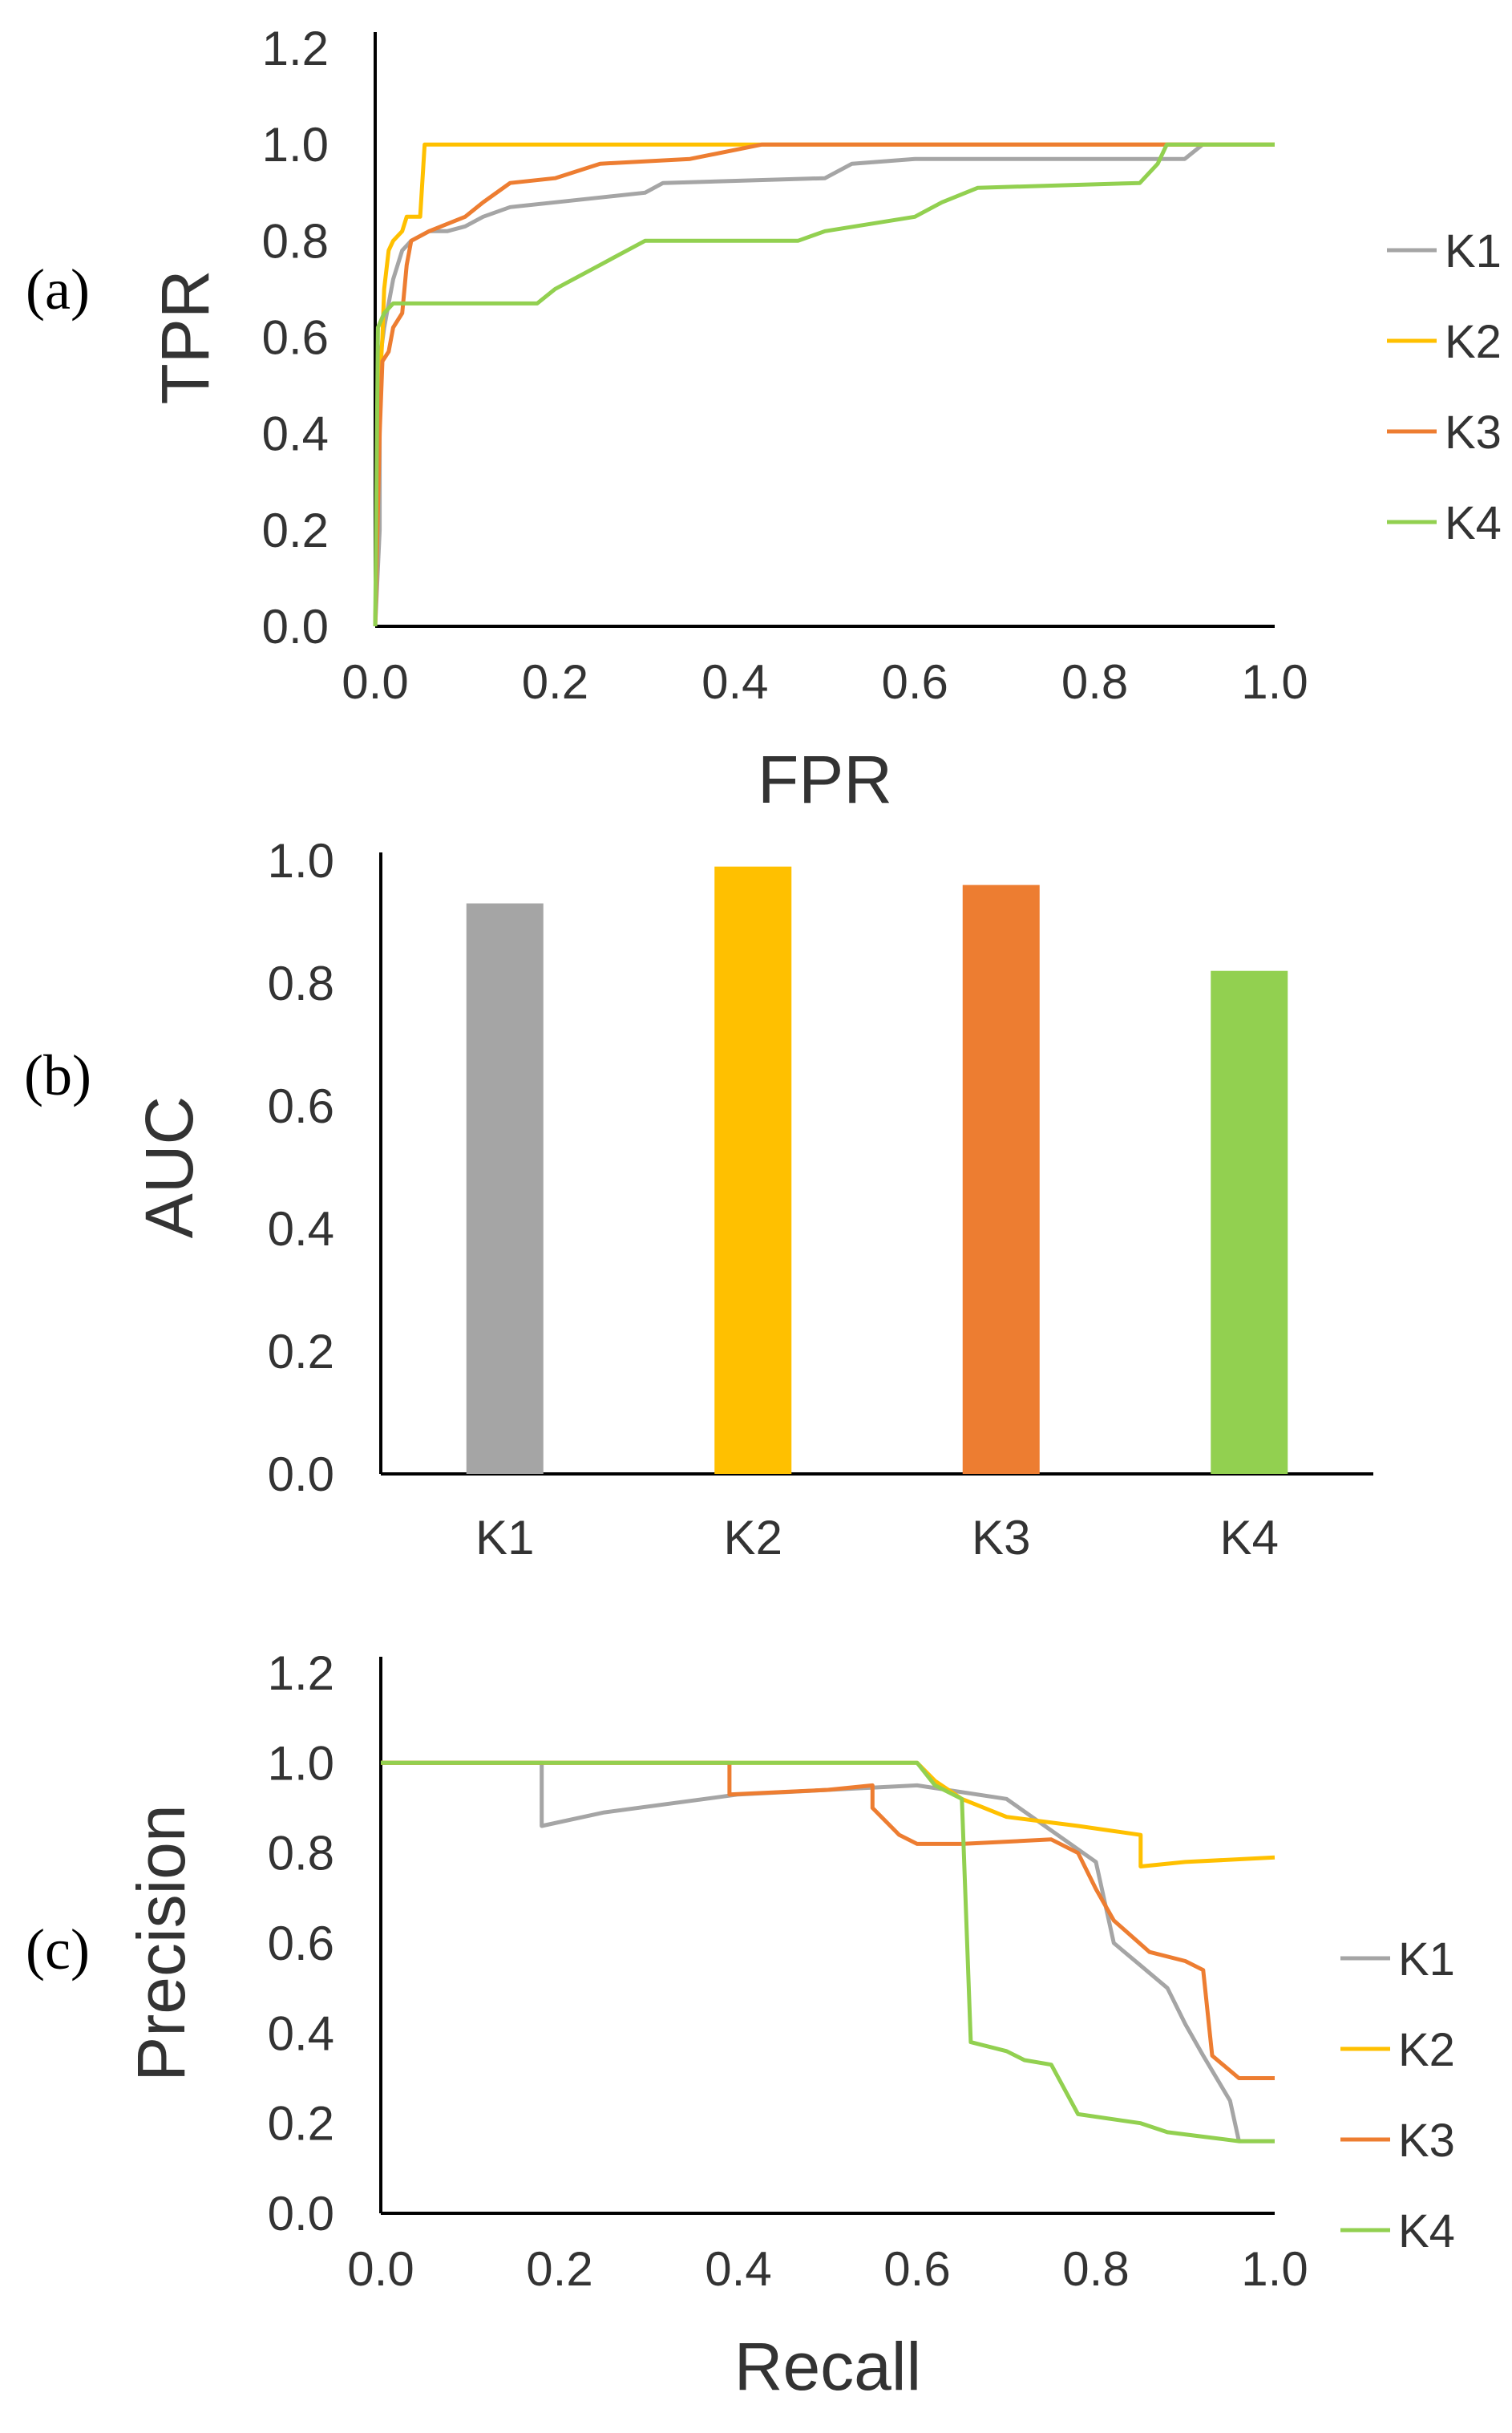 This screenshot has width=1512, height=2433. I want to click on roc-y-tick-label: 0.2, so click(295, 530).